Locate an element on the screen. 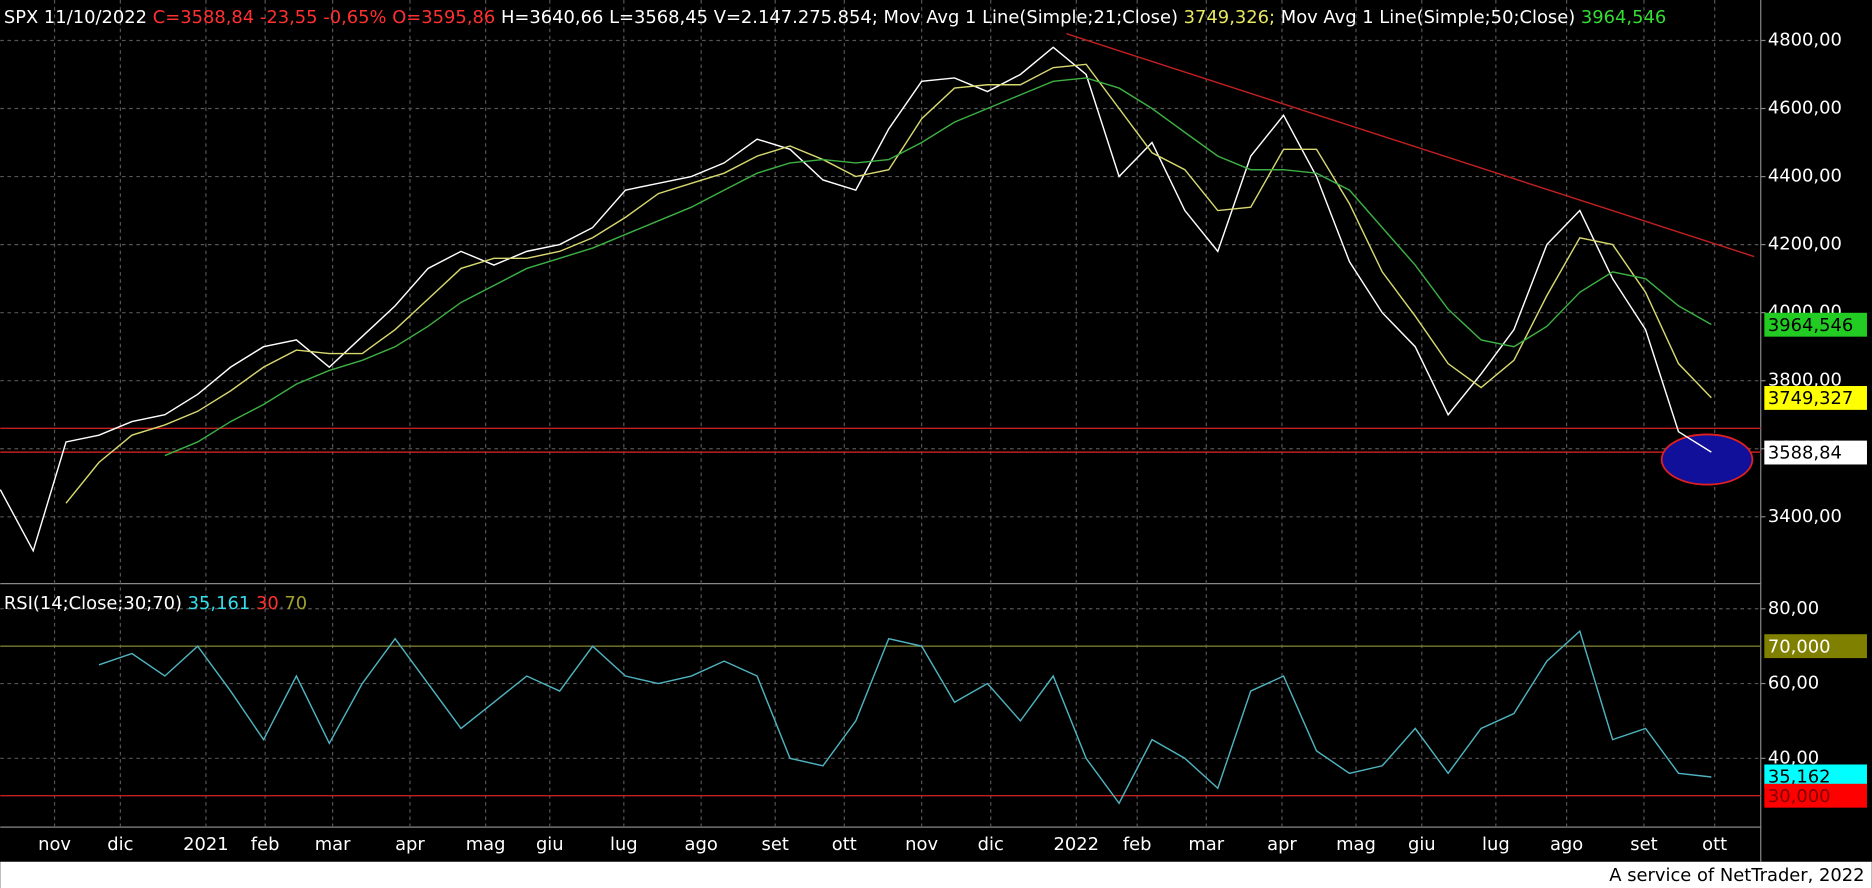 Image resolution: width=1872 pixels, height=888 pixels. header-segment: C=3588,84 -23,55 -0,65% O=3595,86 is located at coordinates (324, 17).